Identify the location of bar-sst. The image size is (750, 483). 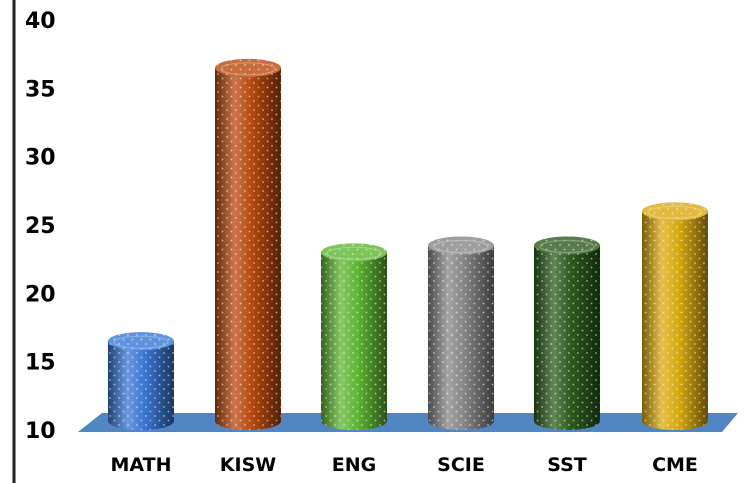
(567, 333).